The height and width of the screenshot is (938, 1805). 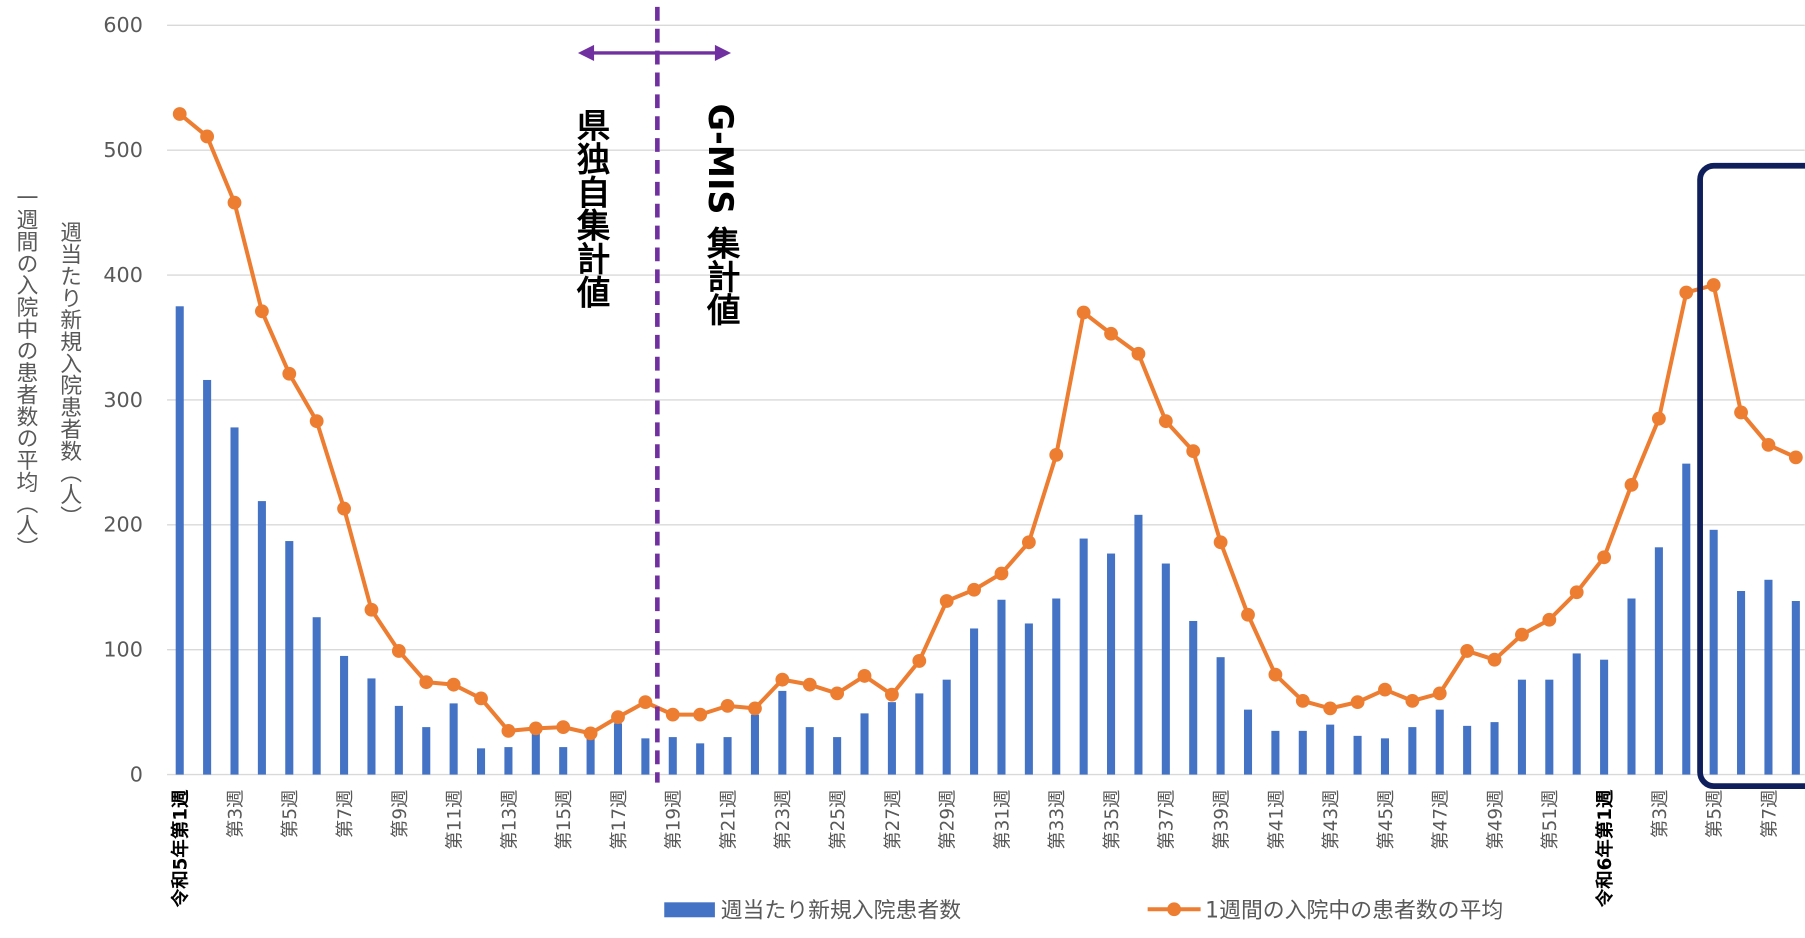 I want to click on x-tick-label: 第33週, so click(x=1057, y=820).